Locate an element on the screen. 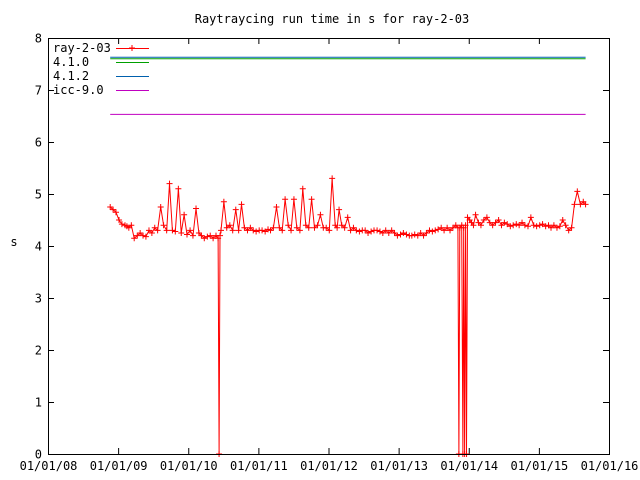 The height and width of the screenshot is (480, 640). x-tick-label: 01/01/11 is located at coordinates (259, 466).